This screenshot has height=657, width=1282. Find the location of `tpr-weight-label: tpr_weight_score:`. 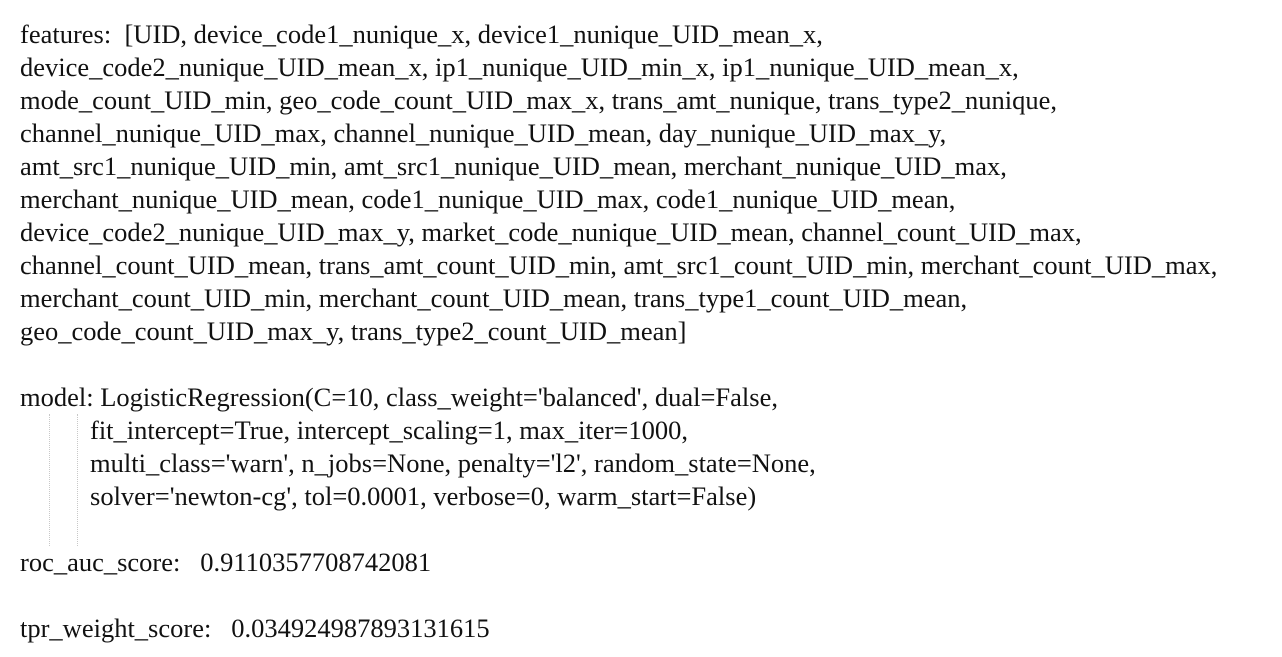

tpr-weight-label: tpr_weight_score: is located at coordinates (116, 628).